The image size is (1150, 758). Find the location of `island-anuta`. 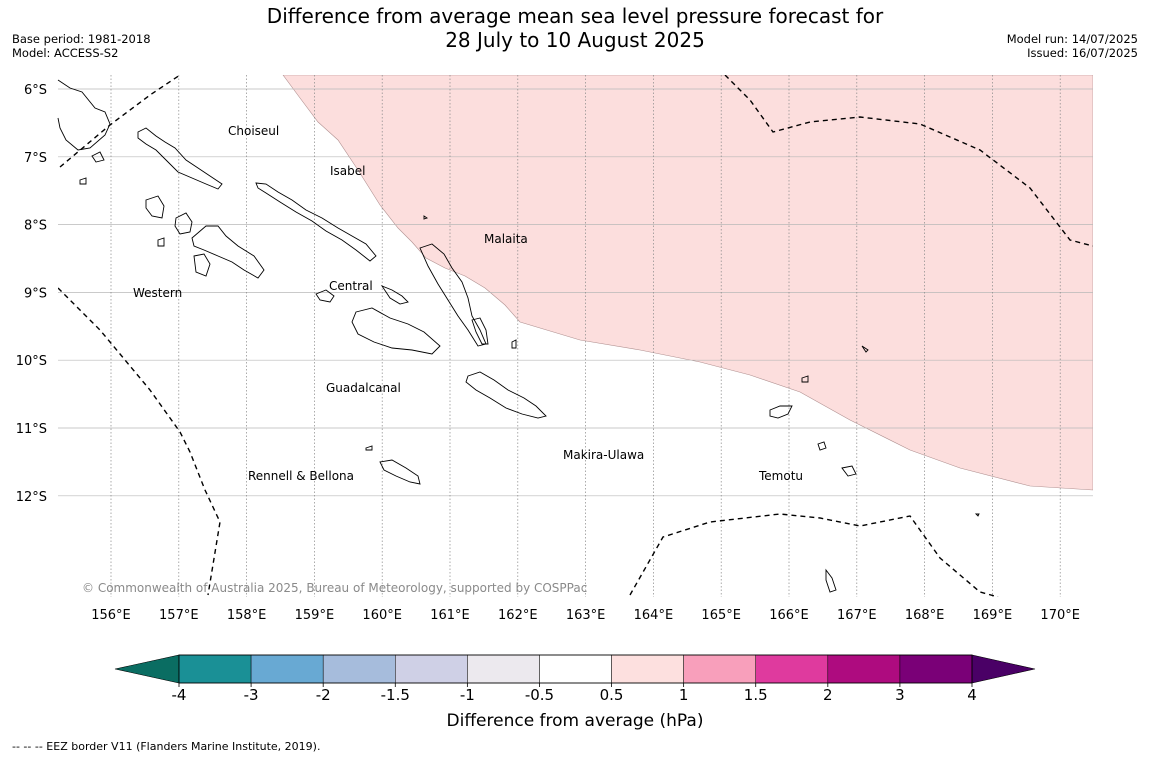

island-anuta is located at coordinates (831, 580).